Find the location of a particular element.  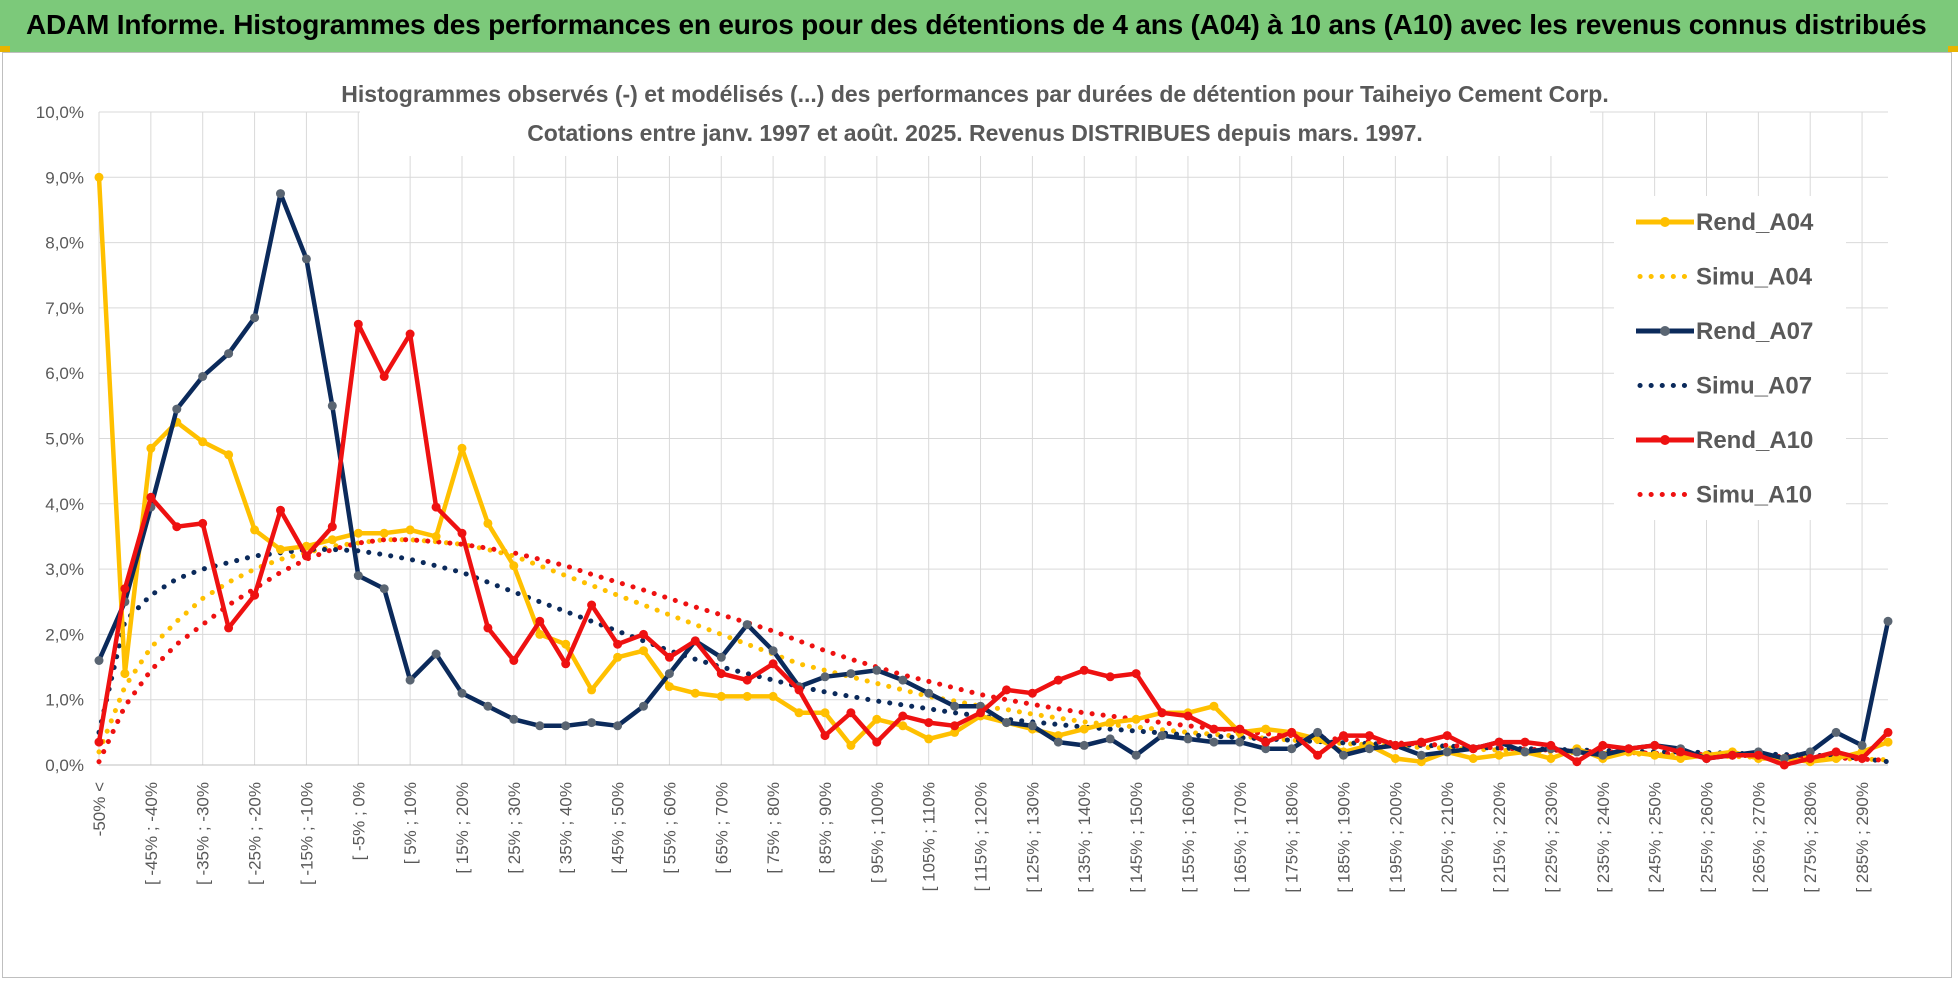

x-tick-label: [ -25% ; -20% is located at coordinates (255, 833).